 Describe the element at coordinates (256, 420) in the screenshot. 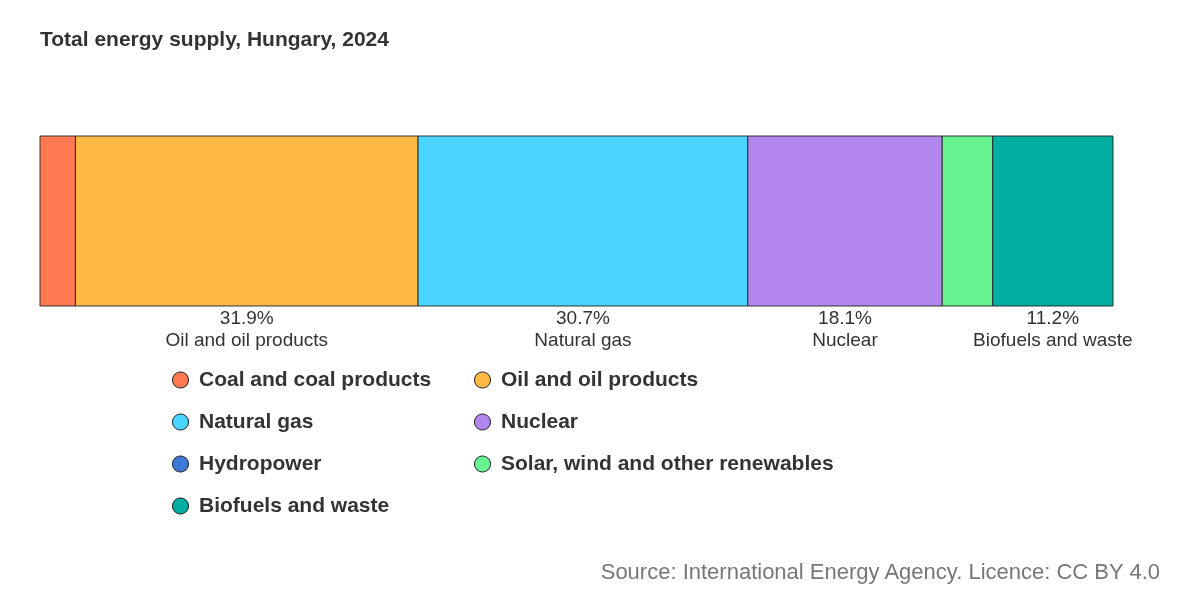

I see `legend-label: Natural gas` at that location.